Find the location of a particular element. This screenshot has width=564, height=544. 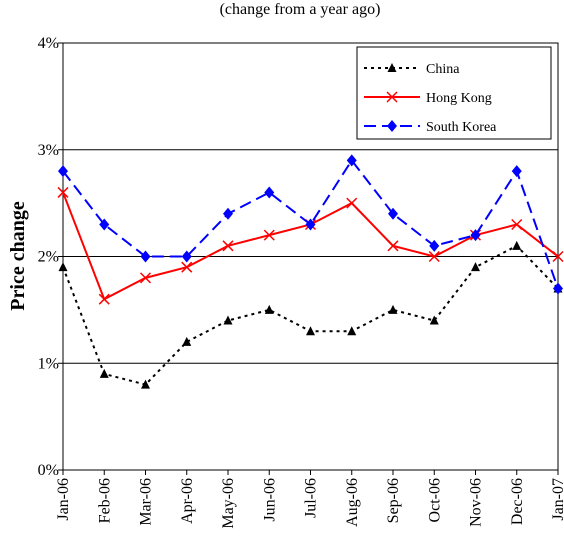

x-tick-label: Nov-06 is located at coordinates (476, 502).